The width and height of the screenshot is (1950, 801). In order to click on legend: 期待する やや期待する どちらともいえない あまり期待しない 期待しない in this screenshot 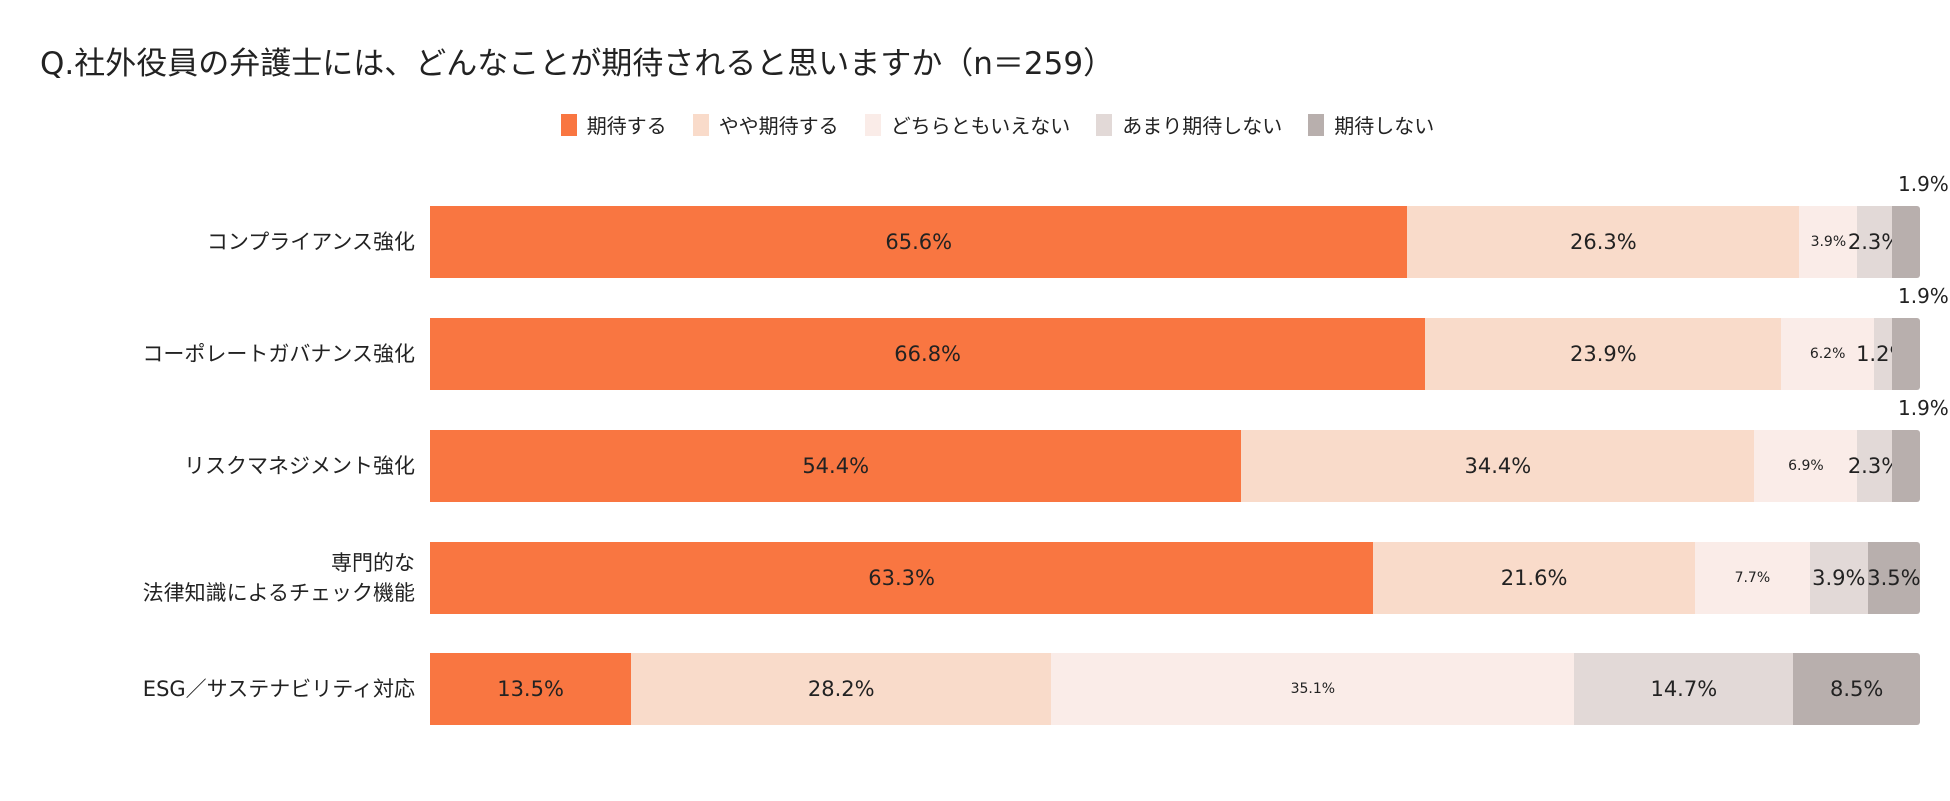, I will do `click(975, 124)`.